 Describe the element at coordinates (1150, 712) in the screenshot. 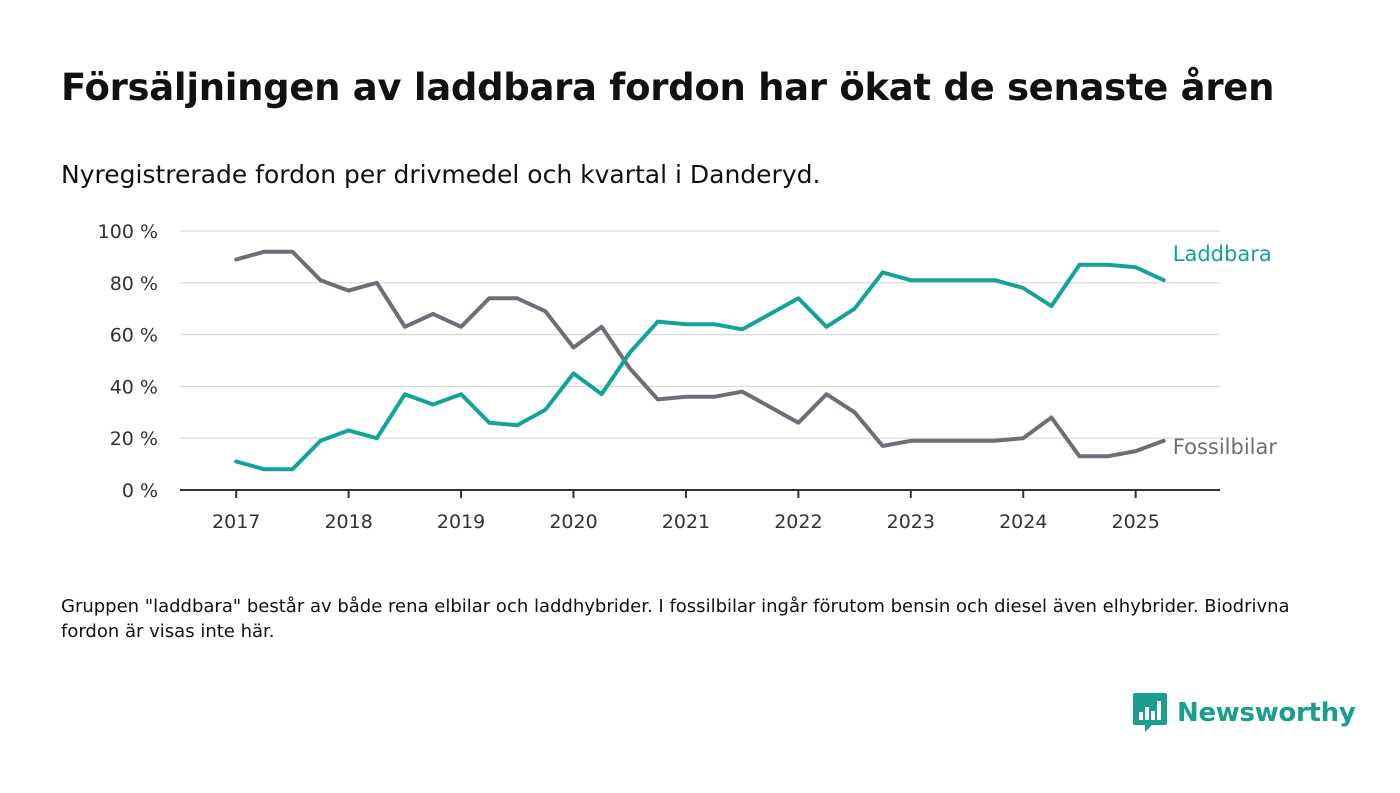

I see `newsworthy-logo-icon` at that location.